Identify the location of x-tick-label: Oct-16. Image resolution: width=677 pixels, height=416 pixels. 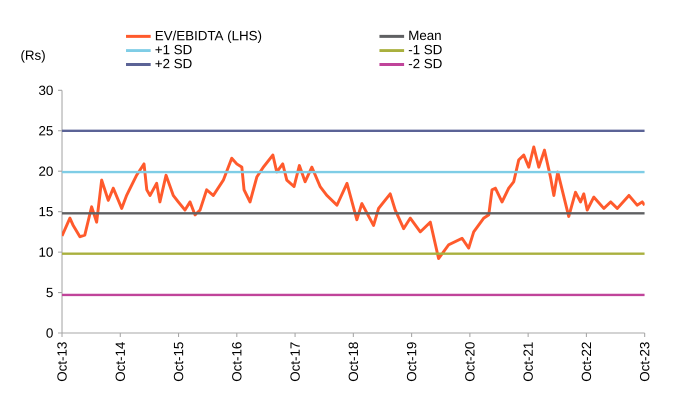
(237, 362).